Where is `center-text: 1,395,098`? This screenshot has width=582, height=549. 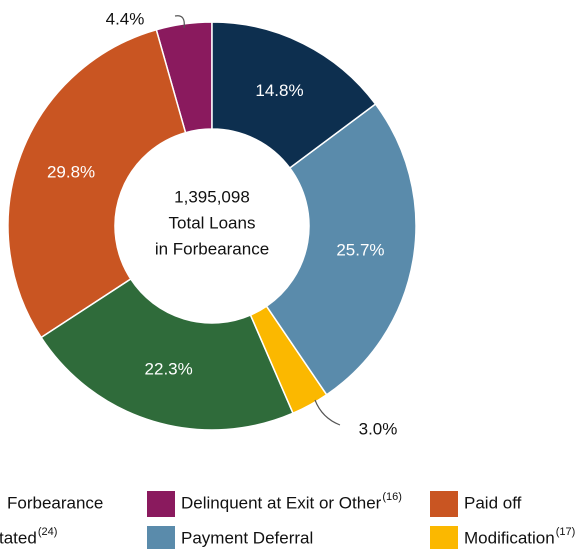
center-text: 1,395,098 is located at coordinates (212, 196).